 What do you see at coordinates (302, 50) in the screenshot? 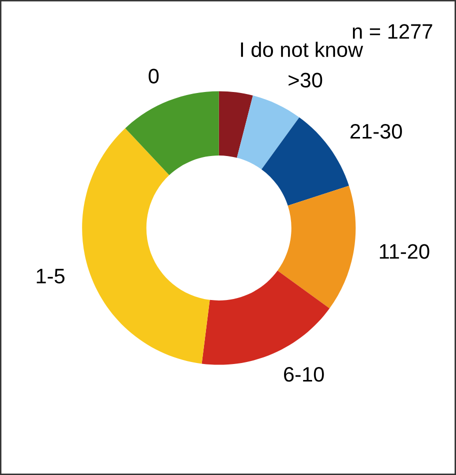
I see `slice-label: I do not know` at bounding box center [302, 50].